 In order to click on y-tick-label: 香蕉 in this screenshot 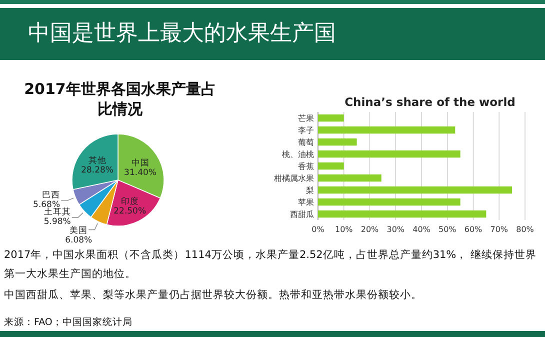, I will do `click(306, 166)`.